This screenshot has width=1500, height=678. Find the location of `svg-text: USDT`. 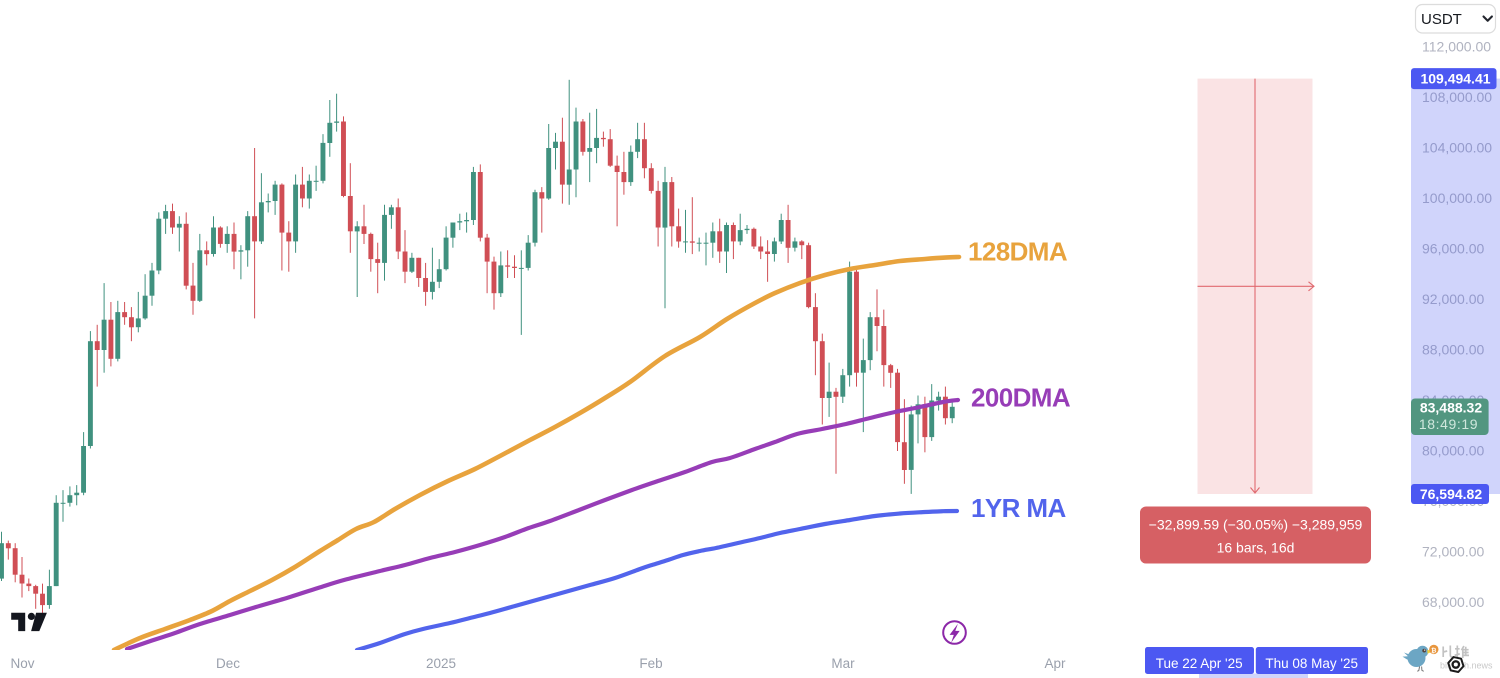

svg-text: USDT is located at coordinates (1441, 19).